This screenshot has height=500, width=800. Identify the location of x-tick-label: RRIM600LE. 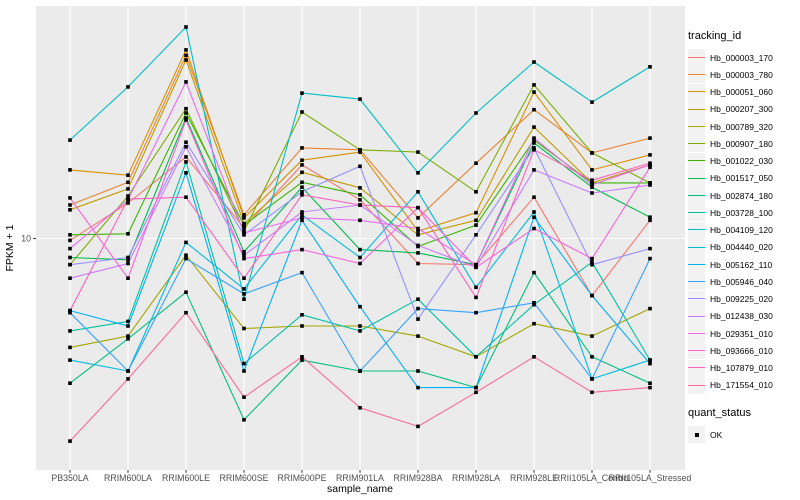
(186, 478).